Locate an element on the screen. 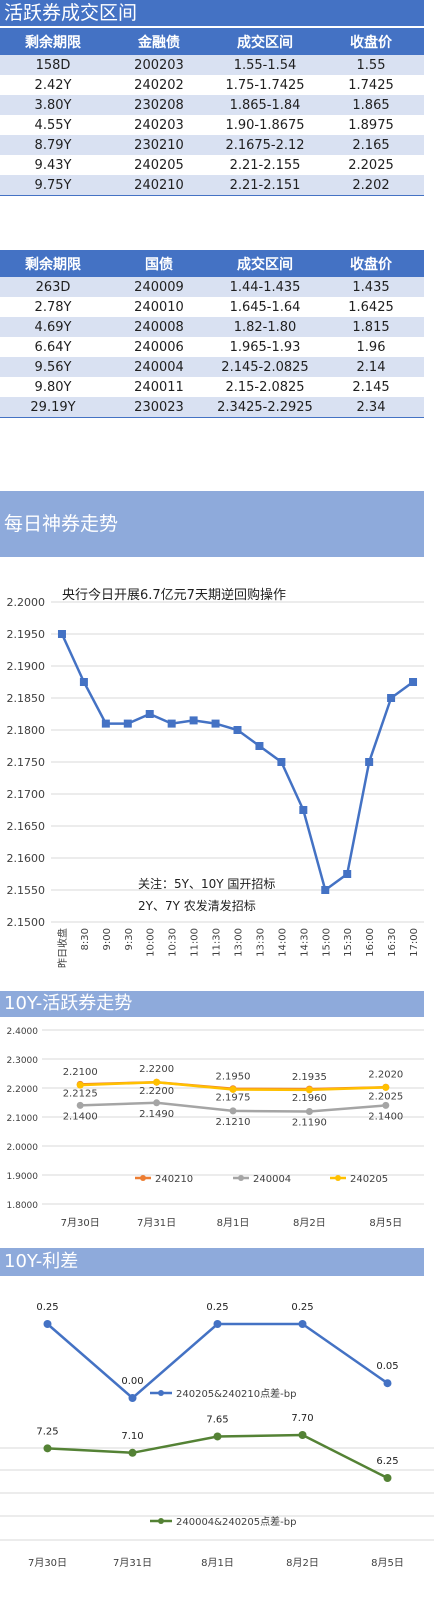 This screenshot has width=434, height=1599. table2-header-cell: 成交区间 is located at coordinates (265, 263).